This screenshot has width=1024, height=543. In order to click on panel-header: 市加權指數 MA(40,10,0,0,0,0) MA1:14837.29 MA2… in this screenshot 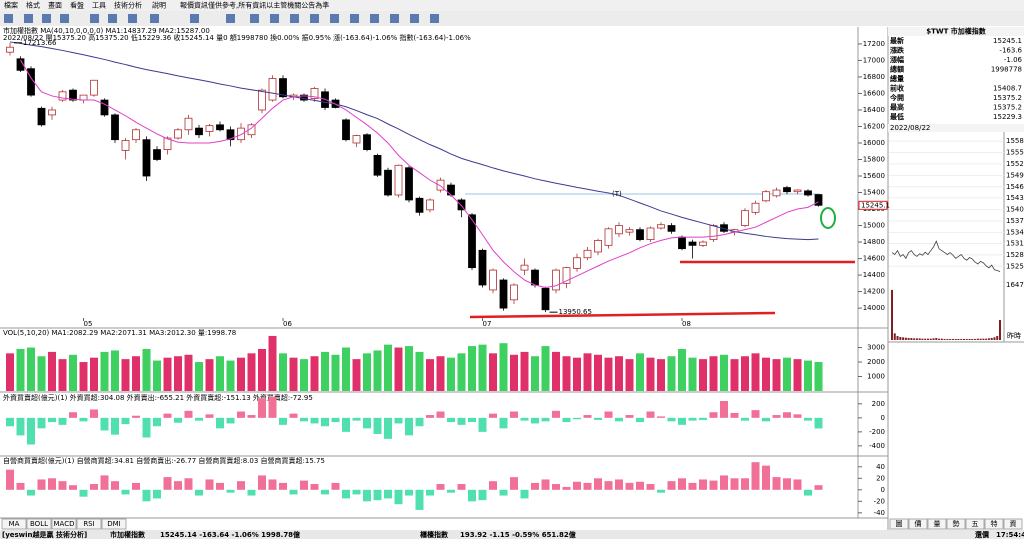, I will do `click(106, 30)`.